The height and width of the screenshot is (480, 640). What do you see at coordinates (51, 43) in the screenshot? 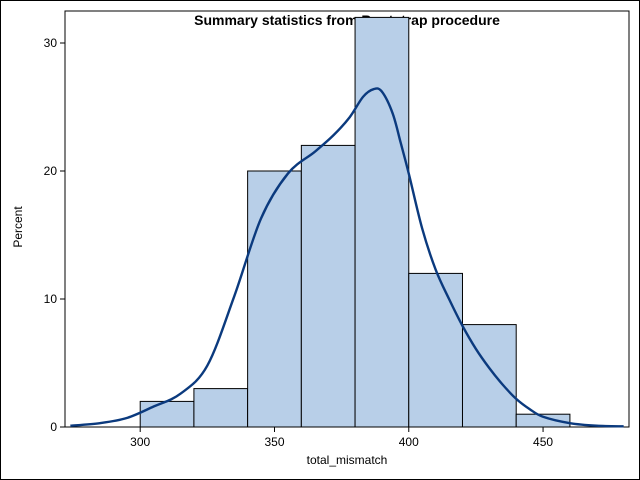
I see `y-tick-label: 30` at bounding box center [51, 43].